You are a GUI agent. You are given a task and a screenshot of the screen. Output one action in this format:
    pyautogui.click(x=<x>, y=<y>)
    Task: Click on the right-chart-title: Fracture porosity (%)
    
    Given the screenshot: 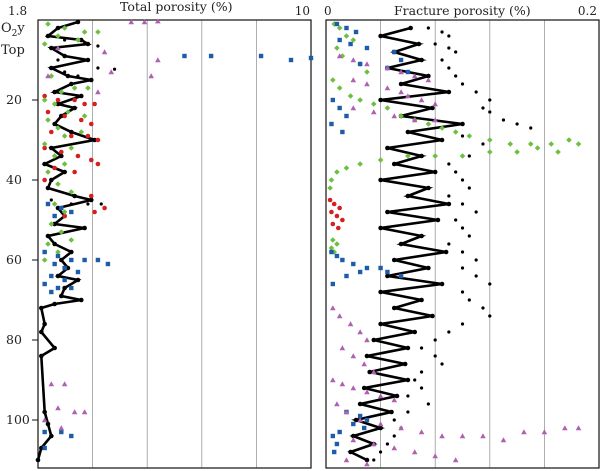 What is the action you would take?
    pyautogui.click(x=462, y=10)
    